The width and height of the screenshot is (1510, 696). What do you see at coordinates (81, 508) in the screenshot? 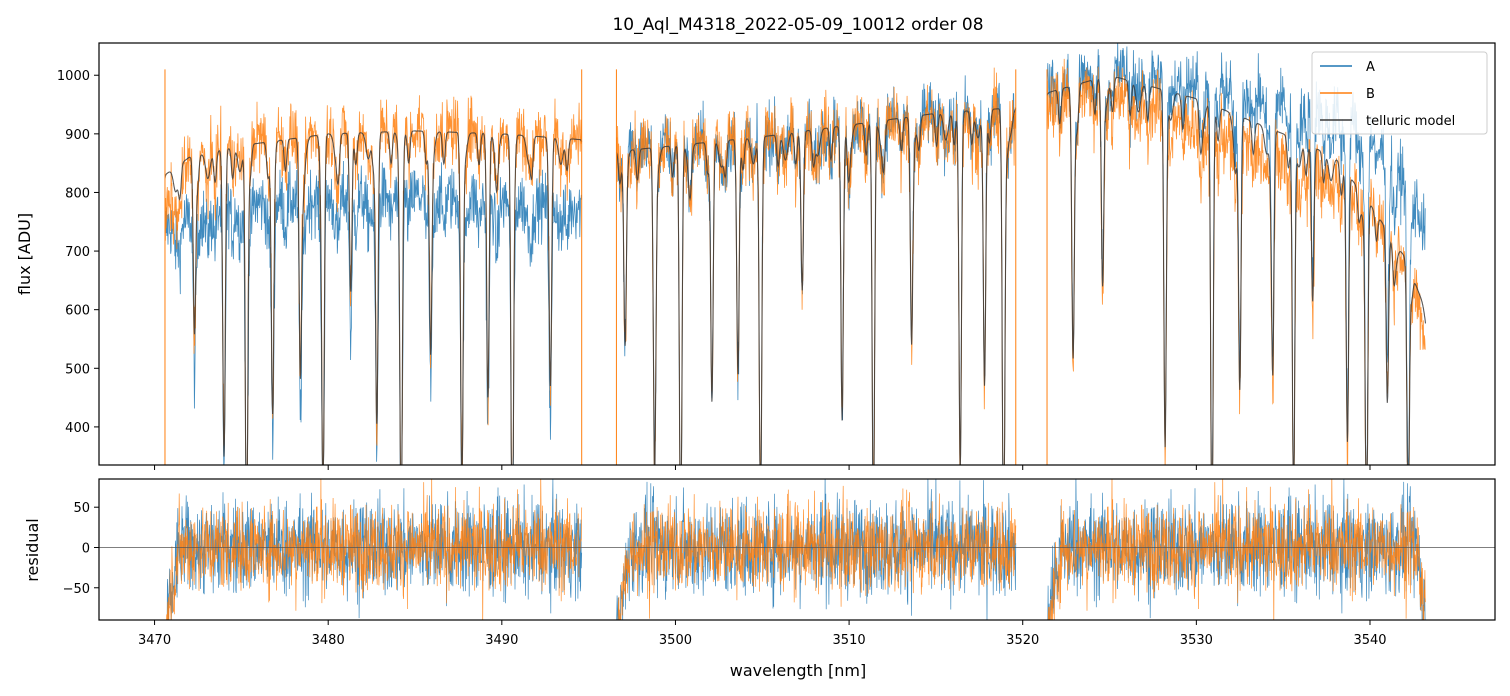
I see `residual-ytick-label: 50` at bounding box center [81, 508].